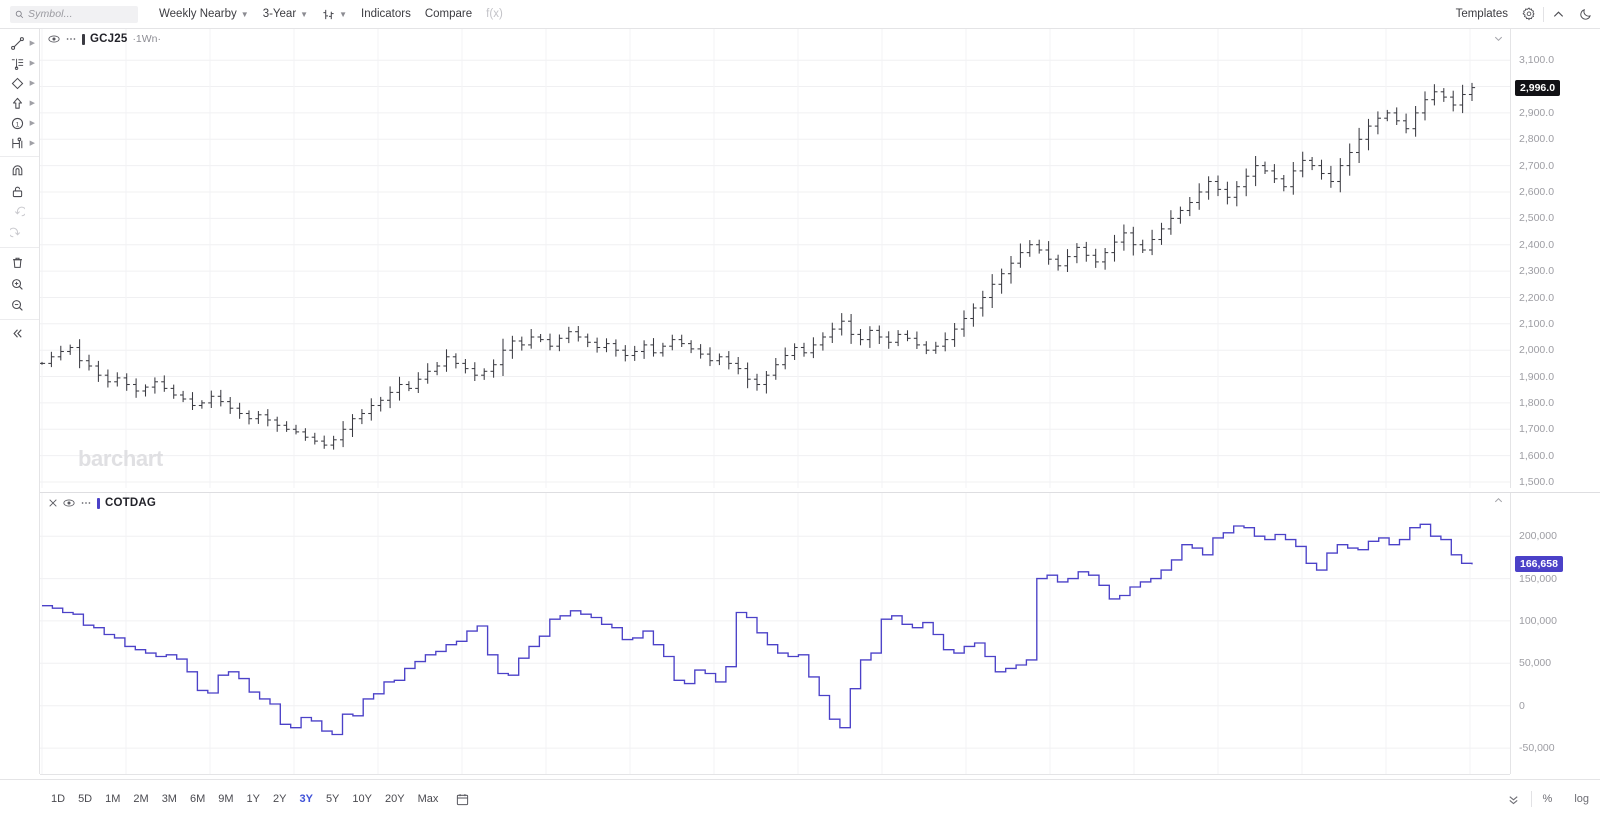 This screenshot has height=818, width=1600. Describe the element at coordinates (109, 39) in the screenshot. I see `price-symbol-label: GCJ25` at that location.